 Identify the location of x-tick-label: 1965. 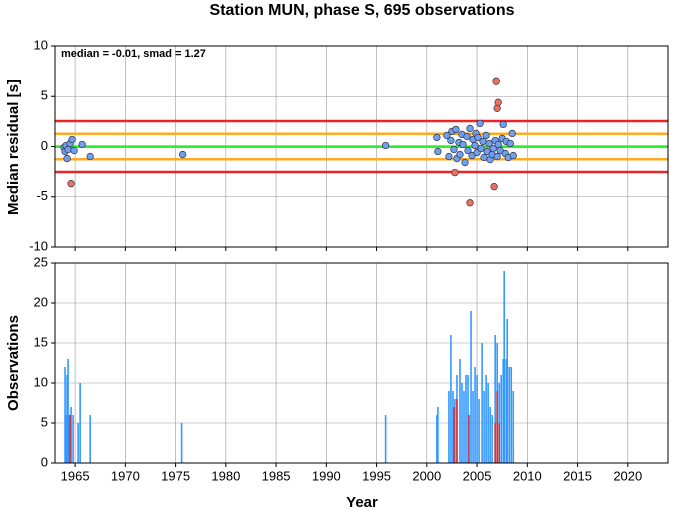
(75, 475).